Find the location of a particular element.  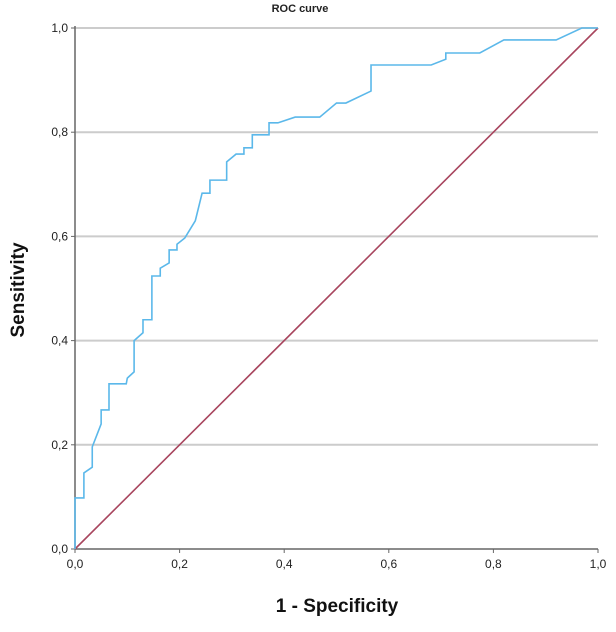

x-tick-label: 0,8 is located at coordinates (493, 564).